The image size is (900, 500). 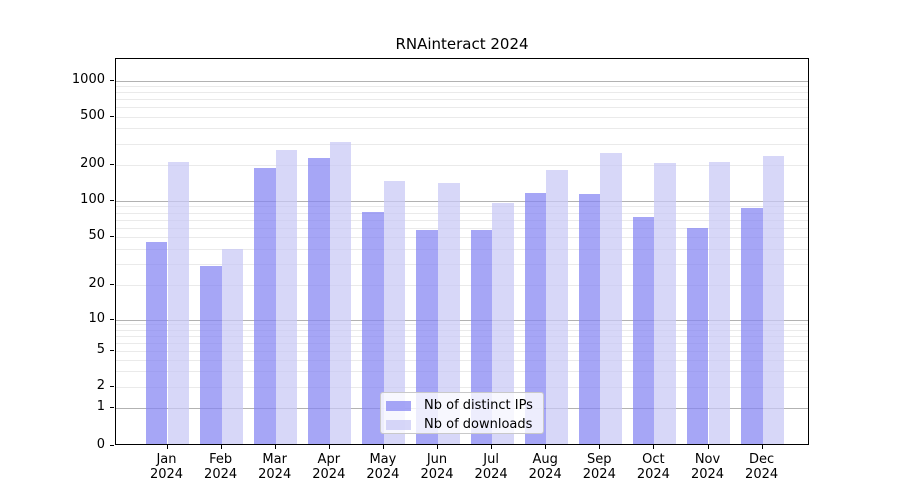 What do you see at coordinates (221, 467) in the screenshot?
I see `x-tick-label-feb-2024: Feb 2024` at bounding box center [221, 467].